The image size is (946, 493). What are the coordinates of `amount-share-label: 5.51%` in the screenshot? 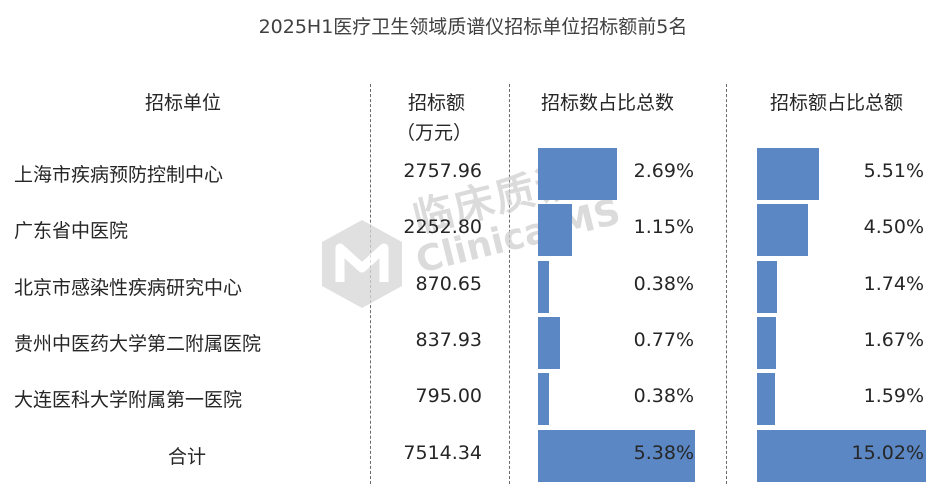 It's located at (893, 171).